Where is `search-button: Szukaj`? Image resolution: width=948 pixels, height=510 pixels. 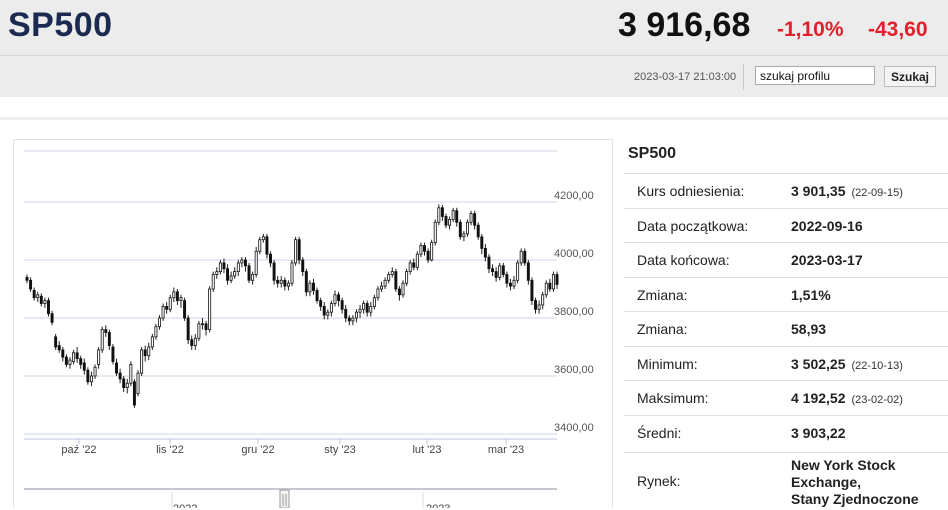 search-button: Szukaj is located at coordinates (910, 76).